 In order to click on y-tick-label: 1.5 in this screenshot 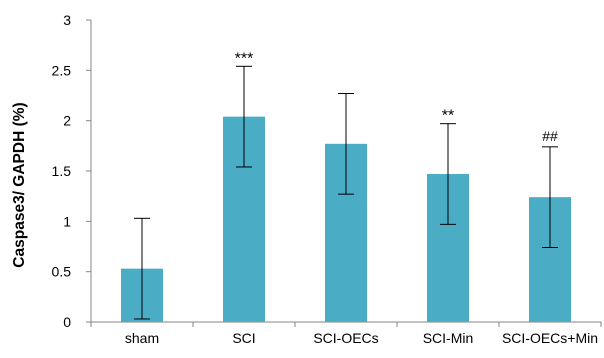, I will do `click(62, 171)`.